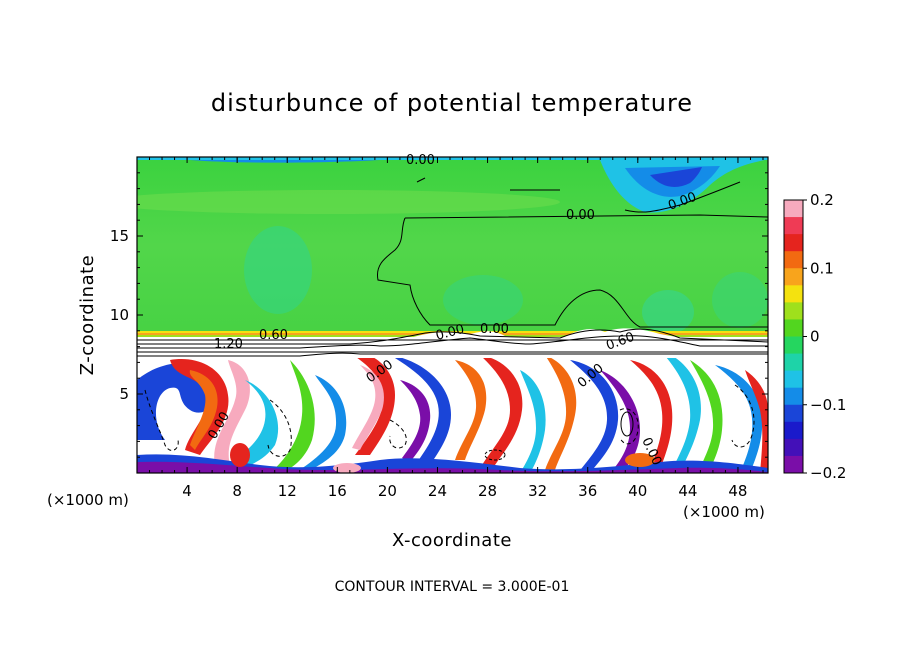  I want to click on colorbar-tick-label: −0.1, so click(828, 405).